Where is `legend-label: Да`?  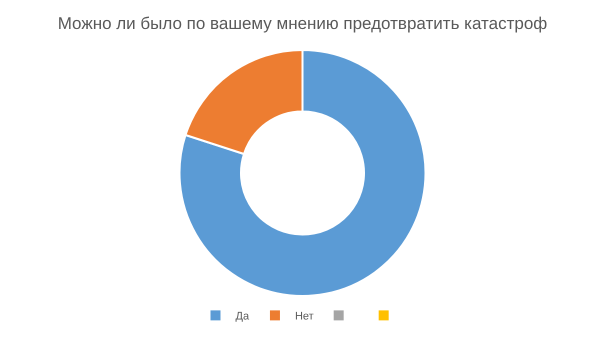
legend-label: Да is located at coordinates (243, 316).